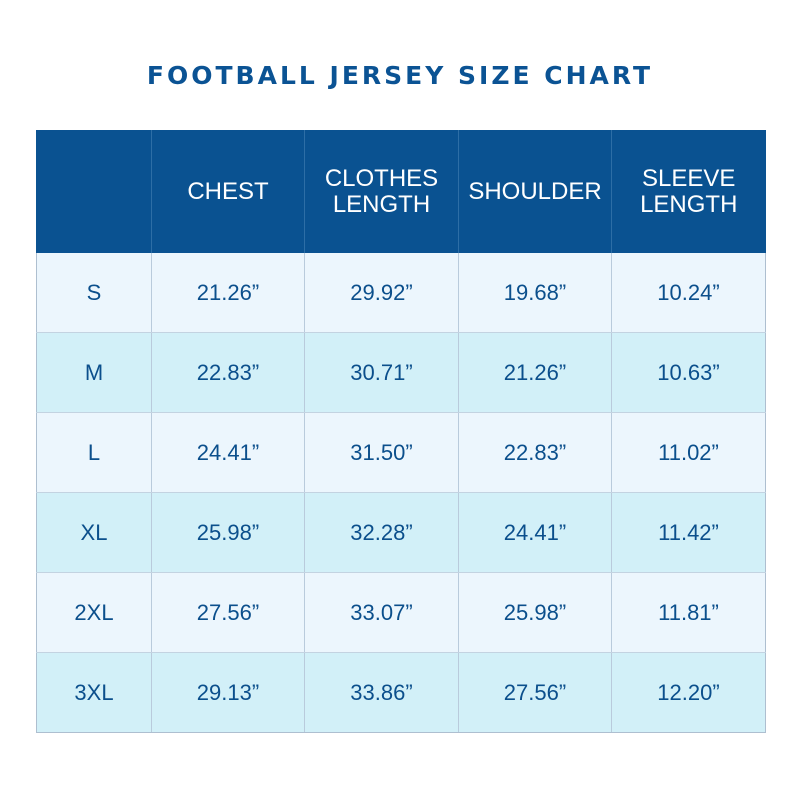 This screenshot has height=800, width=800. What do you see at coordinates (535, 612) in the screenshot?
I see `shoulder-cell: 25.98”` at bounding box center [535, 612].